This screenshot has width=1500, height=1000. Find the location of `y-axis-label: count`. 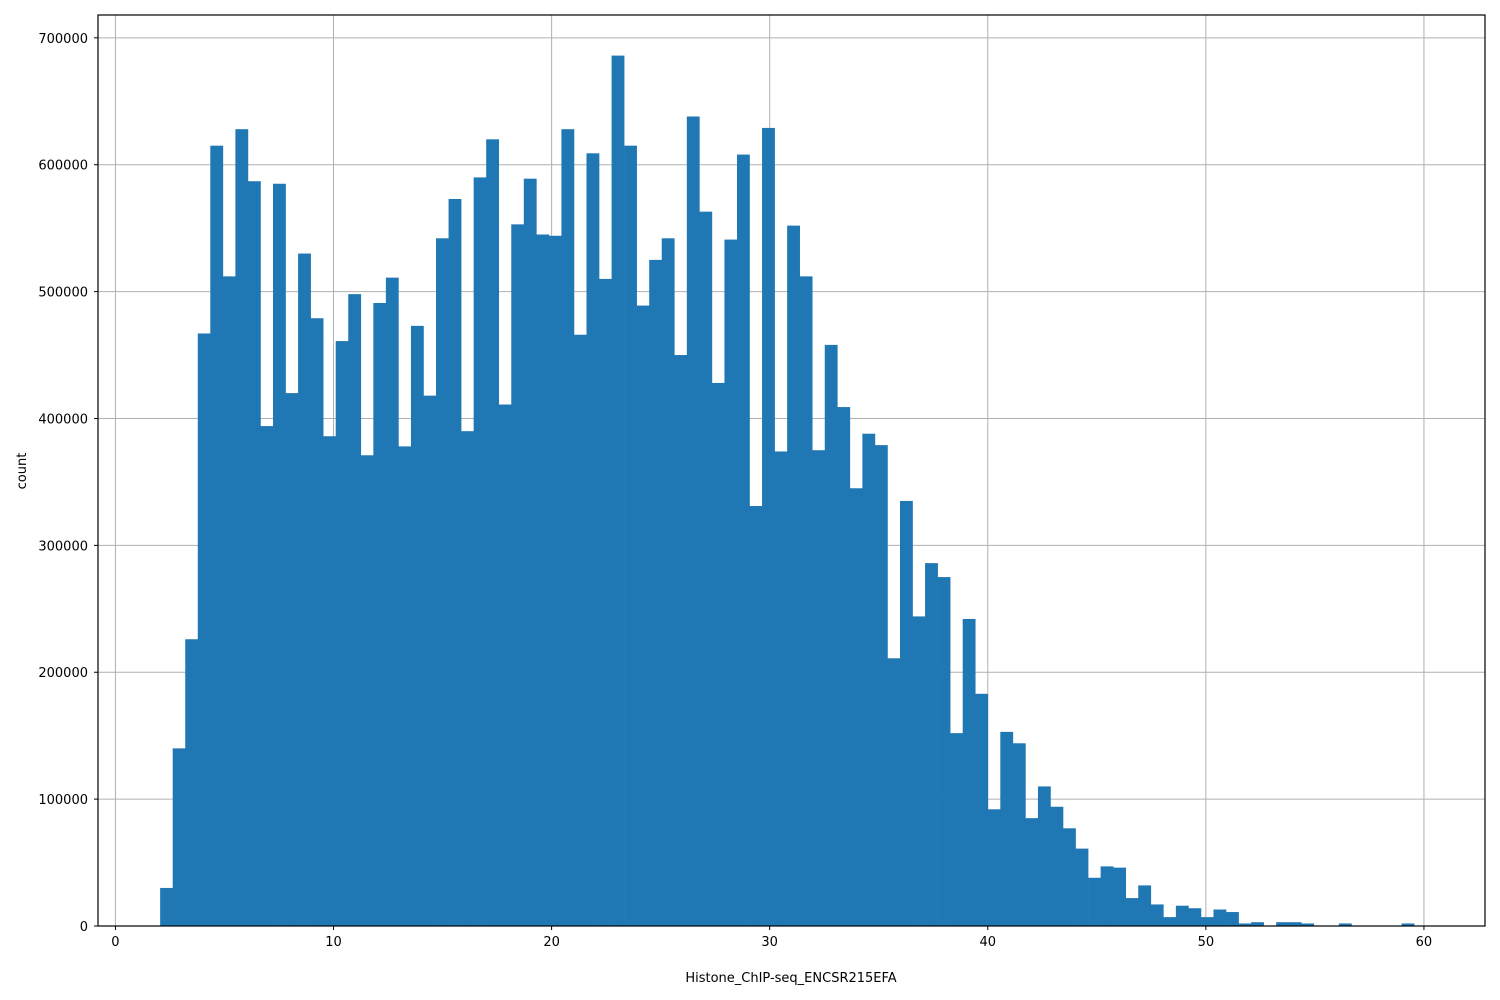

y-axis-label: count is located at coordinates (22, 471).